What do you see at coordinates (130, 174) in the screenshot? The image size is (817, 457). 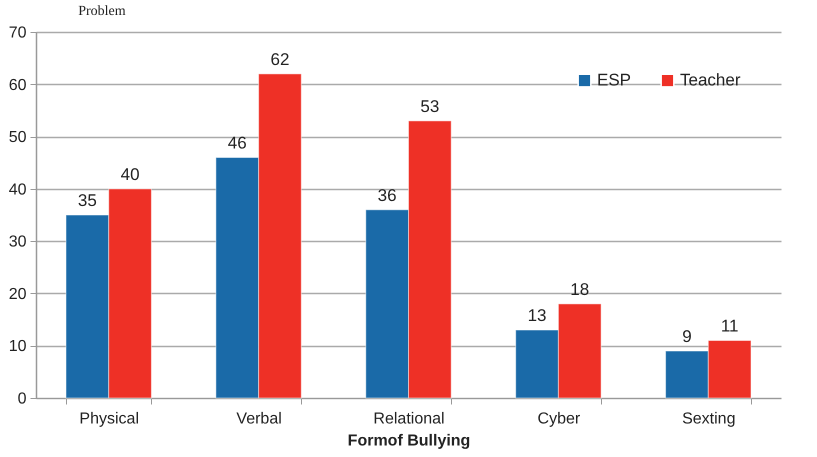 I see `data-label: 40` at bounding box center [130, 174].